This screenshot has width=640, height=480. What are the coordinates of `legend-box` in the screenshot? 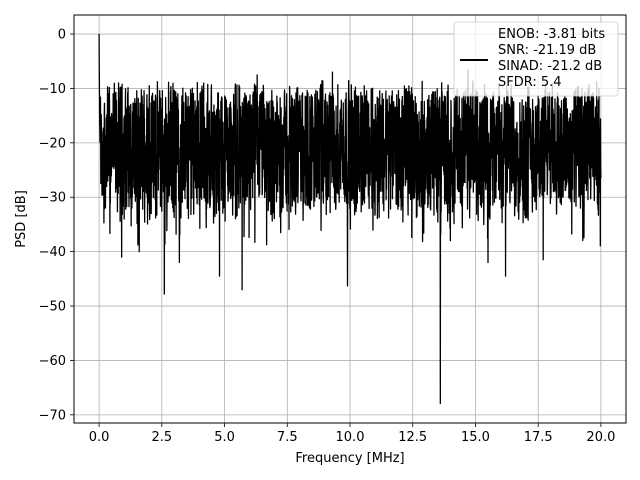 It's located at (536, 59).